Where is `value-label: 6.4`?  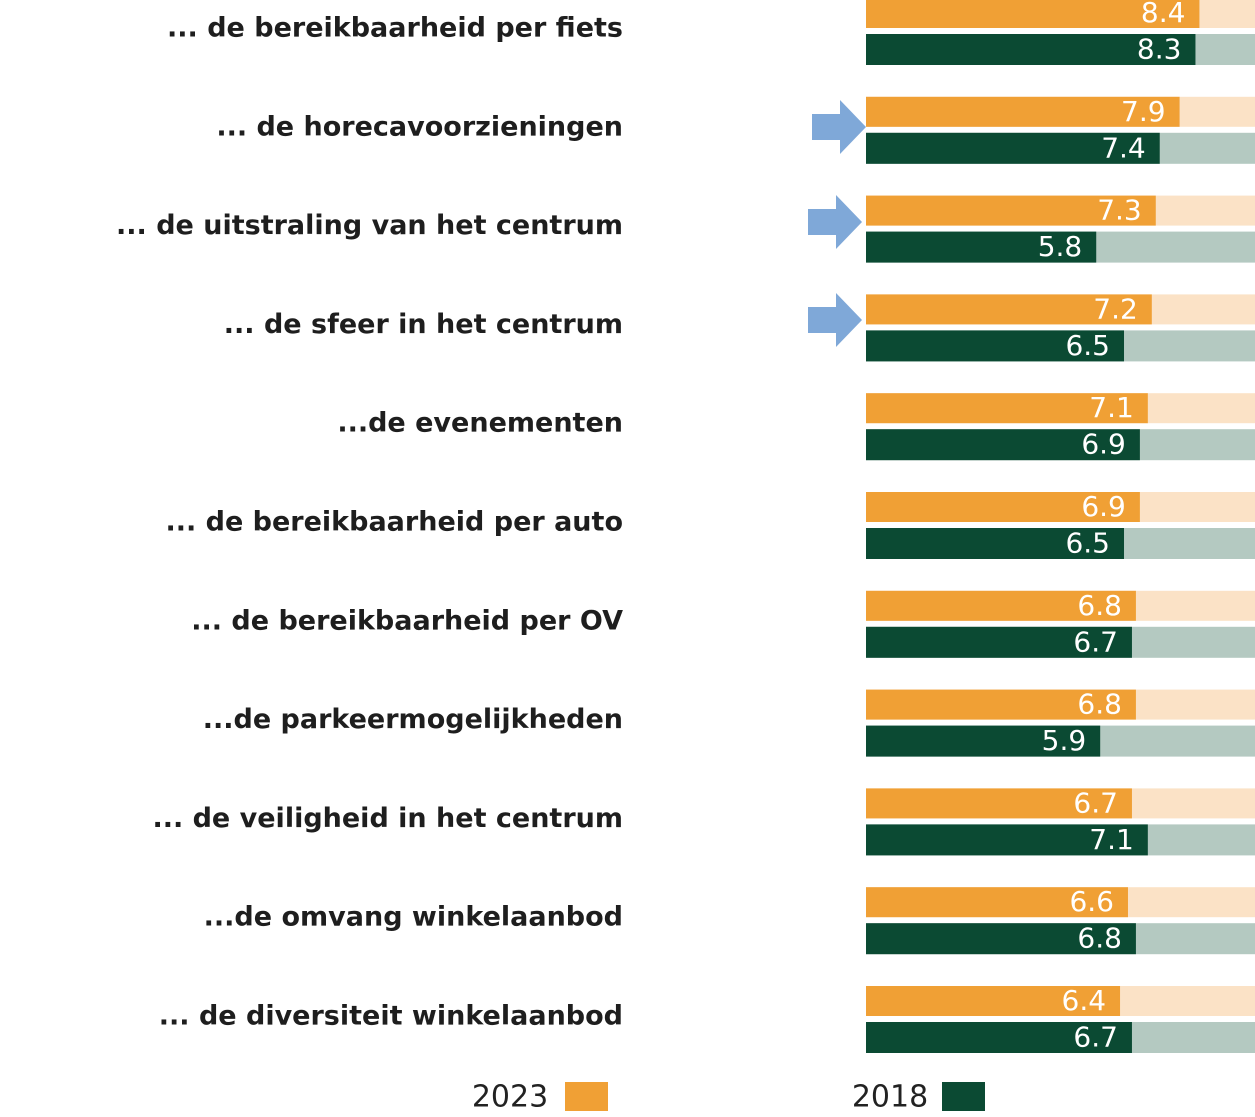
value-label: 6.4 is located at coordinates (1084, 1000).